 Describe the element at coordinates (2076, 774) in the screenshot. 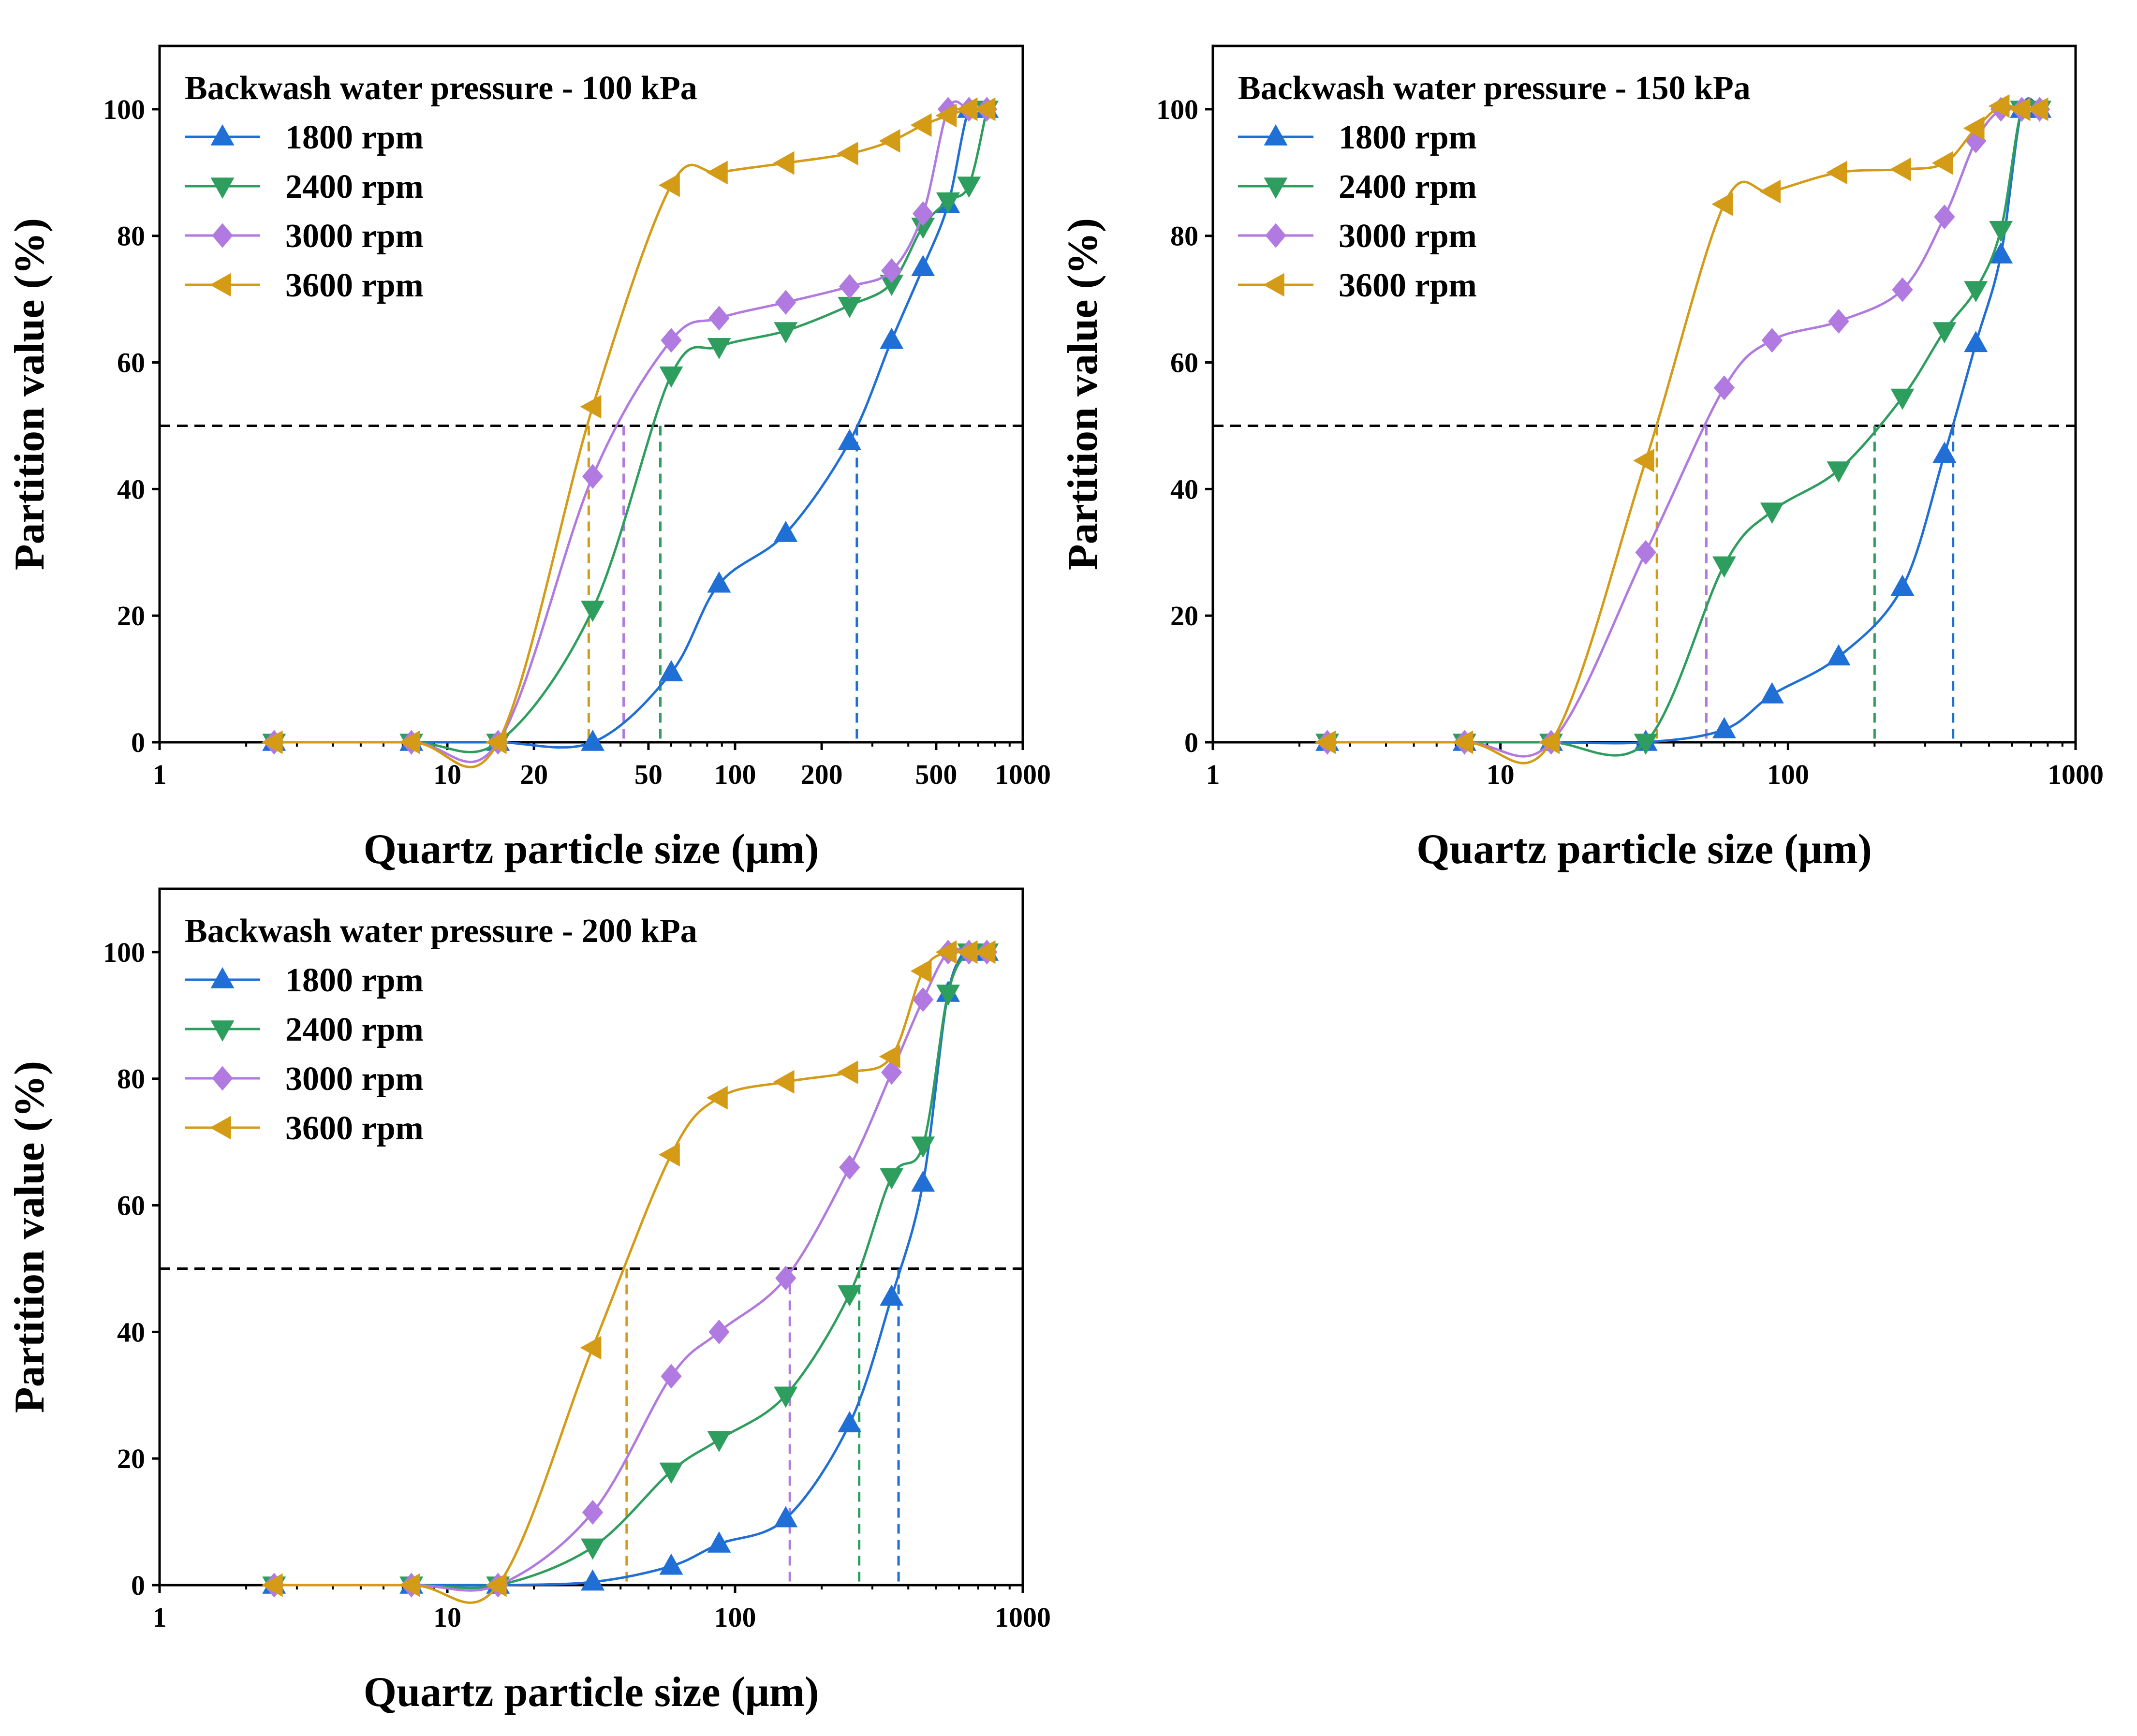

I see `x-tick-label: 1000` at that location.